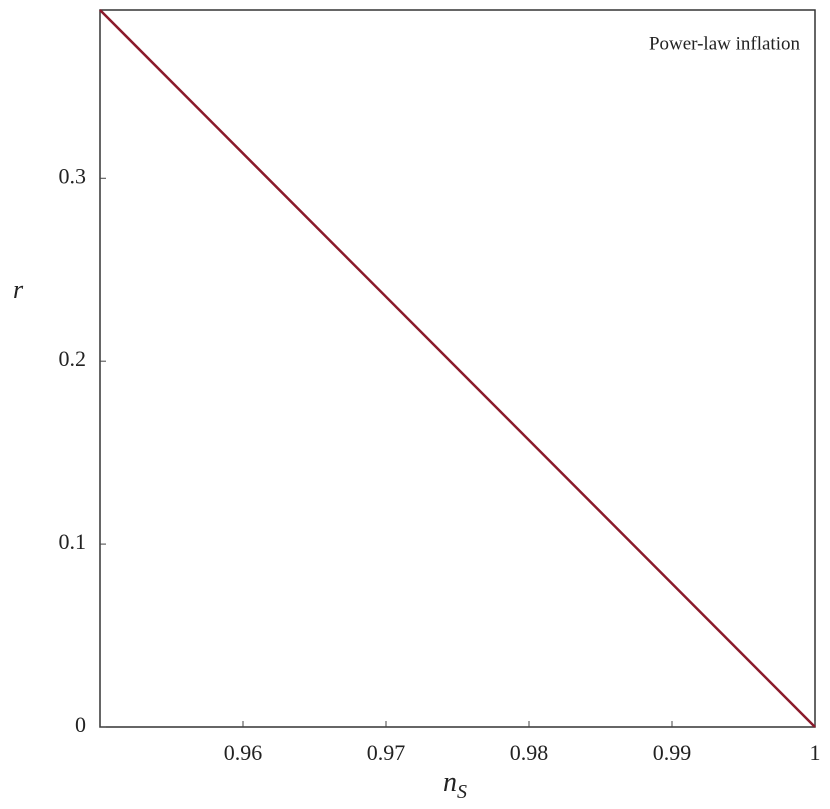  I want to click on x-tick-label: 0.97, so click(386, 752).